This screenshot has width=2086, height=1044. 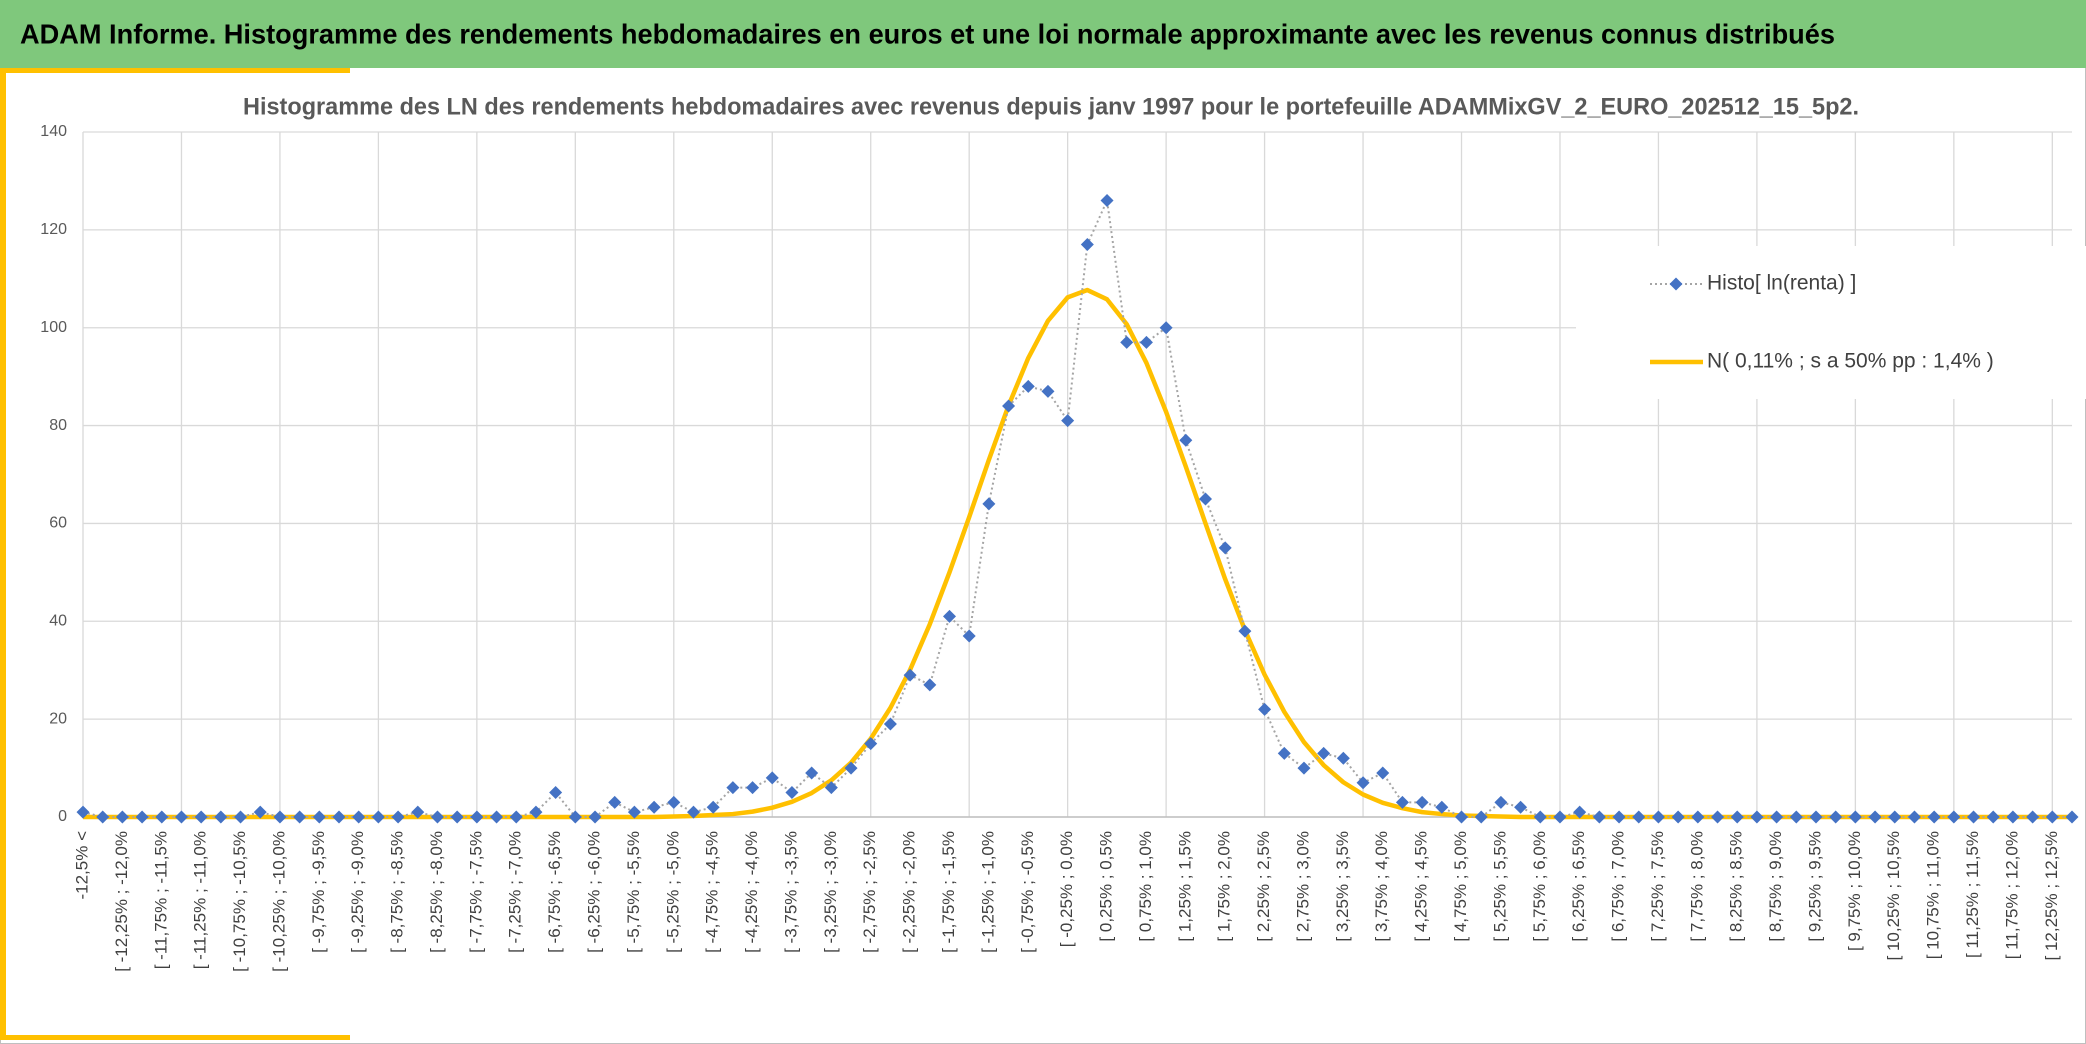 What do you see at coordinates (318, 892) in the screenshot?
I see `x-tick-label: [ -9,75% ; -9,5%` at bounding box center [318, 892].